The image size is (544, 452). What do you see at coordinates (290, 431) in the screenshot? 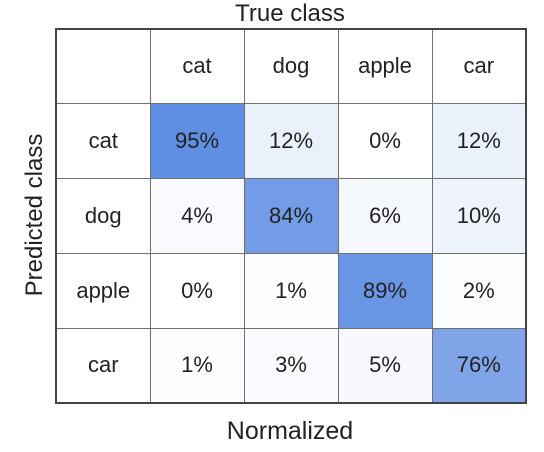
I see `normalized-label: Normalized` at bounding box center [290, 431].